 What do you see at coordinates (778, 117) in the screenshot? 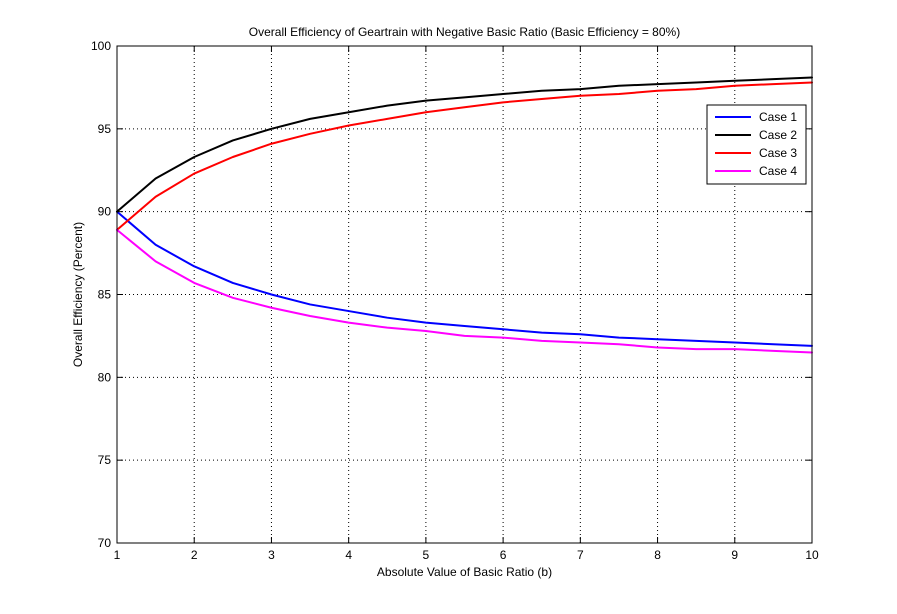
I see `legend-label-case-1: Case 1` at bounding box center [778, 117].